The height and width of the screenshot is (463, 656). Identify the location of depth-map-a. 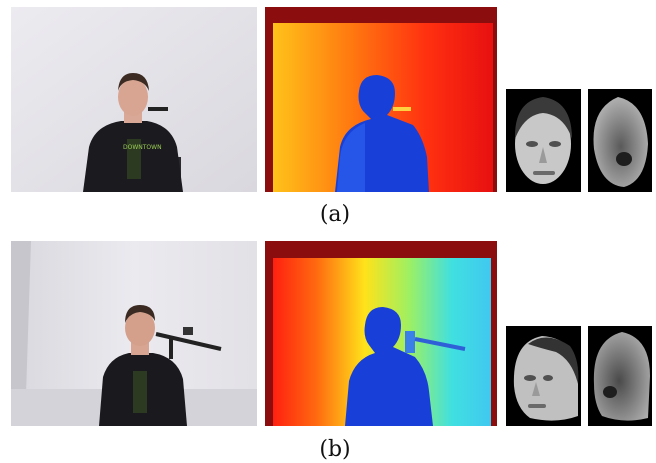
(381, 99).